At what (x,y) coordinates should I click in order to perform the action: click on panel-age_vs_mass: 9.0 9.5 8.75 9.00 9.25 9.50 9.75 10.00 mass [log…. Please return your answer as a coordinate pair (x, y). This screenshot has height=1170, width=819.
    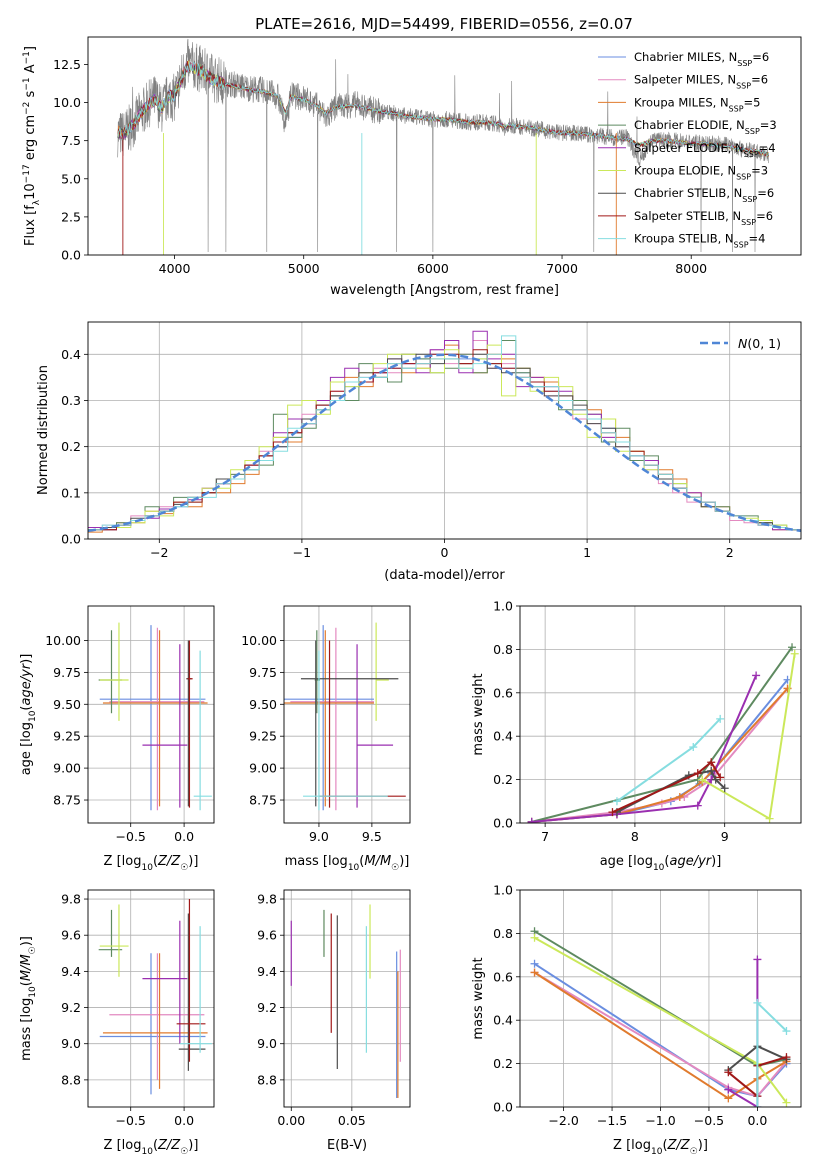
    Looking at the image, I should click on (326, 739).